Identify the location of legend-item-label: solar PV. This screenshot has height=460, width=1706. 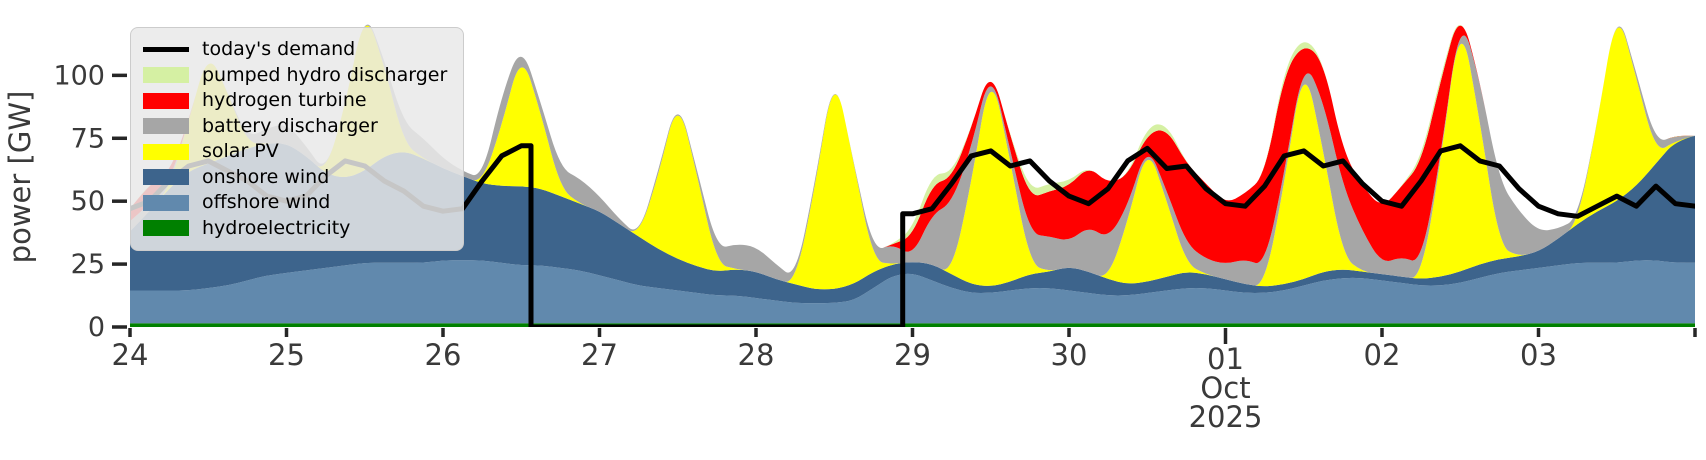
(240, 151).